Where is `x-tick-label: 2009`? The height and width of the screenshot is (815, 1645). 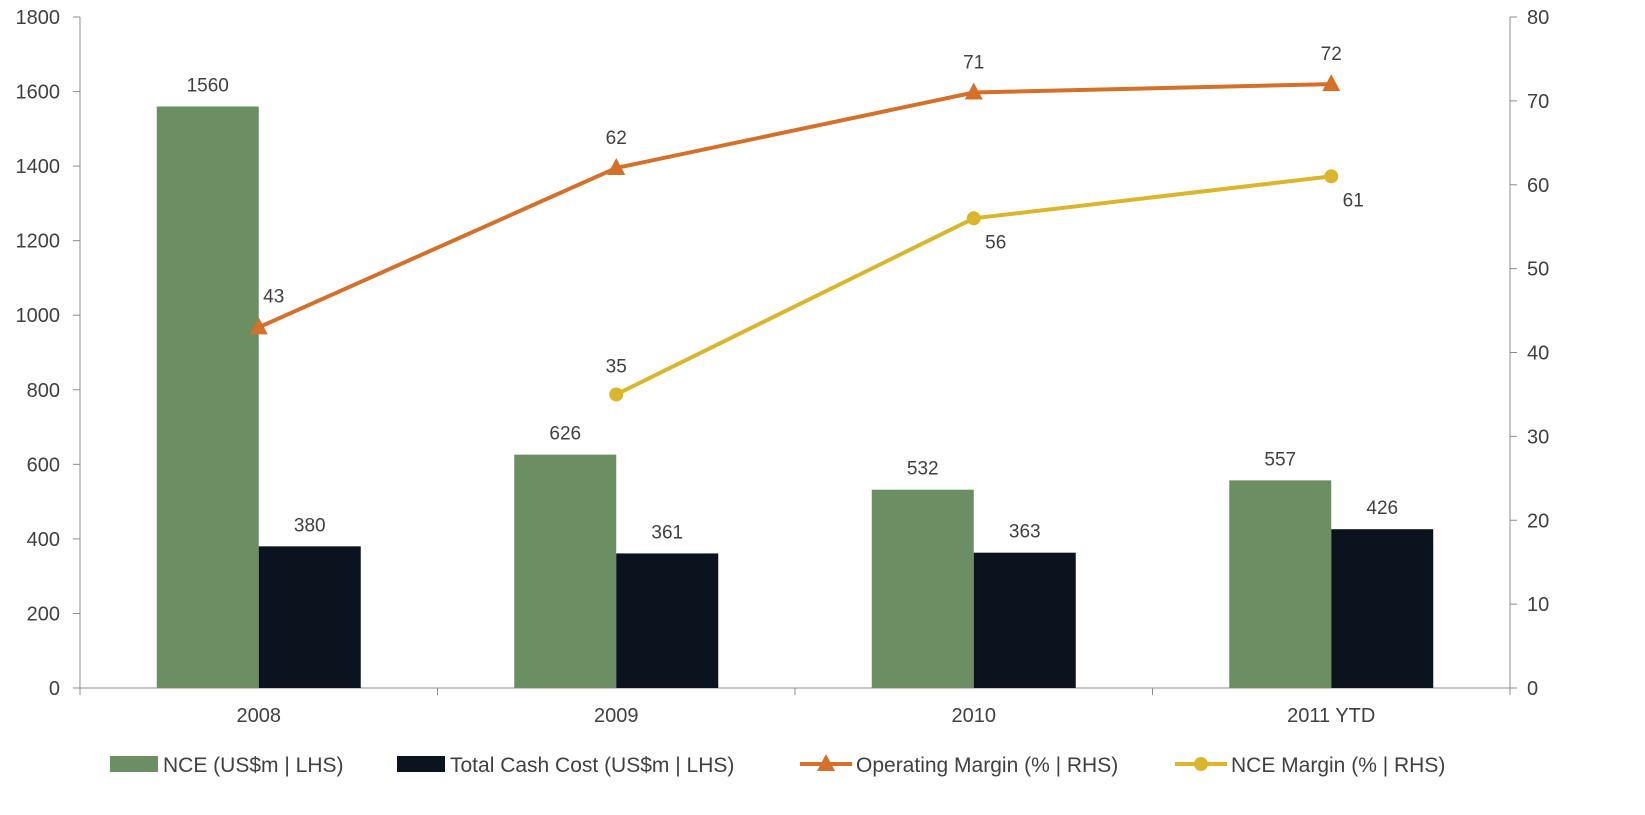 x-tick-label: 2009 is located at coordinates (616, 716).